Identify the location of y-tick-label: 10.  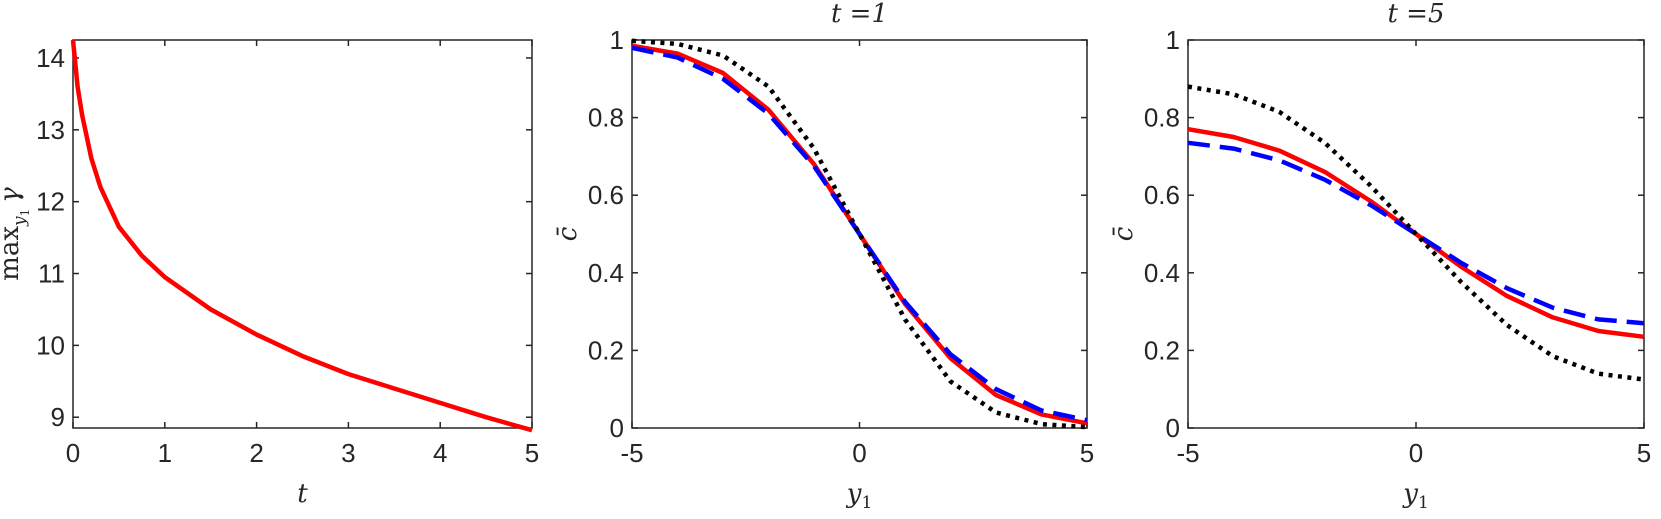
(50, 345).